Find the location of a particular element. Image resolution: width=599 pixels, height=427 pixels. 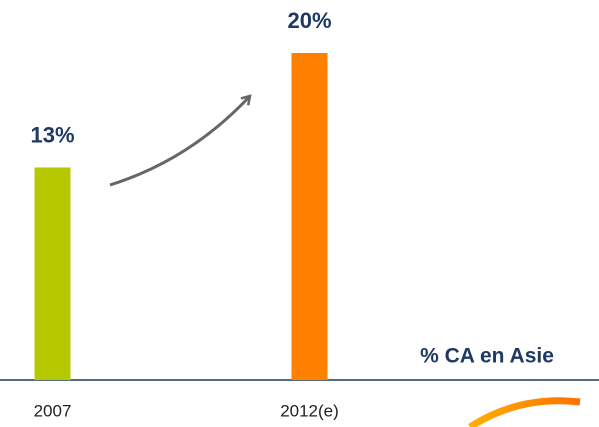

trend-arrow is located at coordinates (179, 141).